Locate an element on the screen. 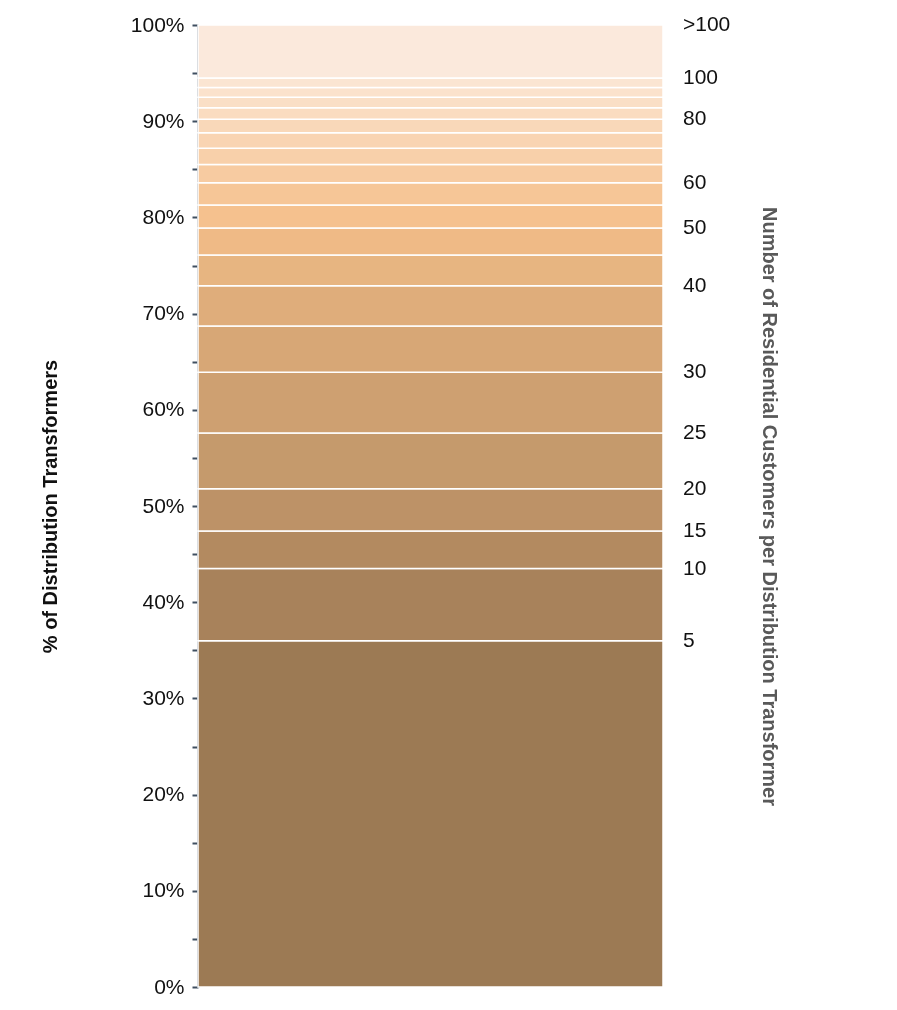  series-label: 25 is located at coordinates (695, 431).